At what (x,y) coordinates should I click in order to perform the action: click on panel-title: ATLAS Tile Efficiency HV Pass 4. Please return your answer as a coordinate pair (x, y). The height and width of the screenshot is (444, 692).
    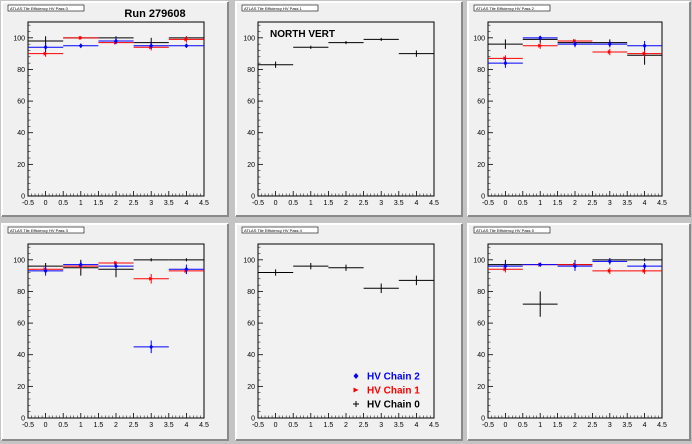
    Looking at the image, I should click on (273, 230).